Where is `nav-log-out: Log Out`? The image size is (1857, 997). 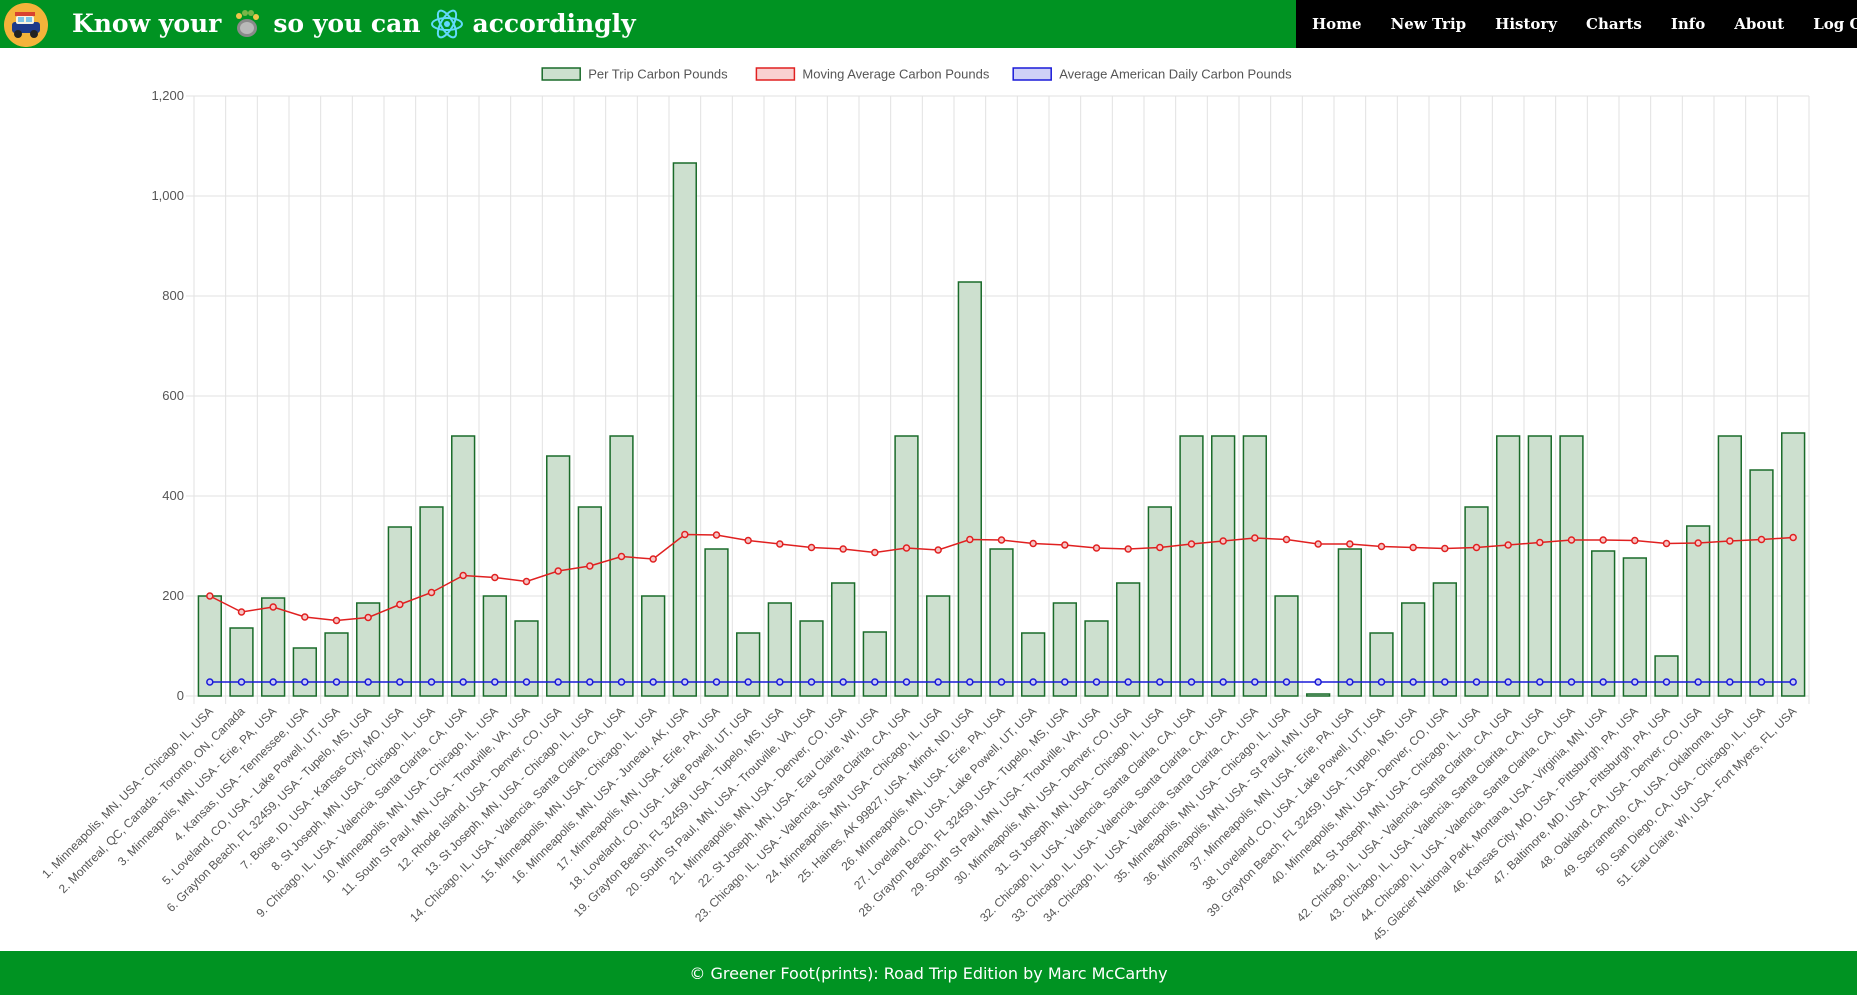
nav-log-out: Log Out is located at coordinates (1835, 24).